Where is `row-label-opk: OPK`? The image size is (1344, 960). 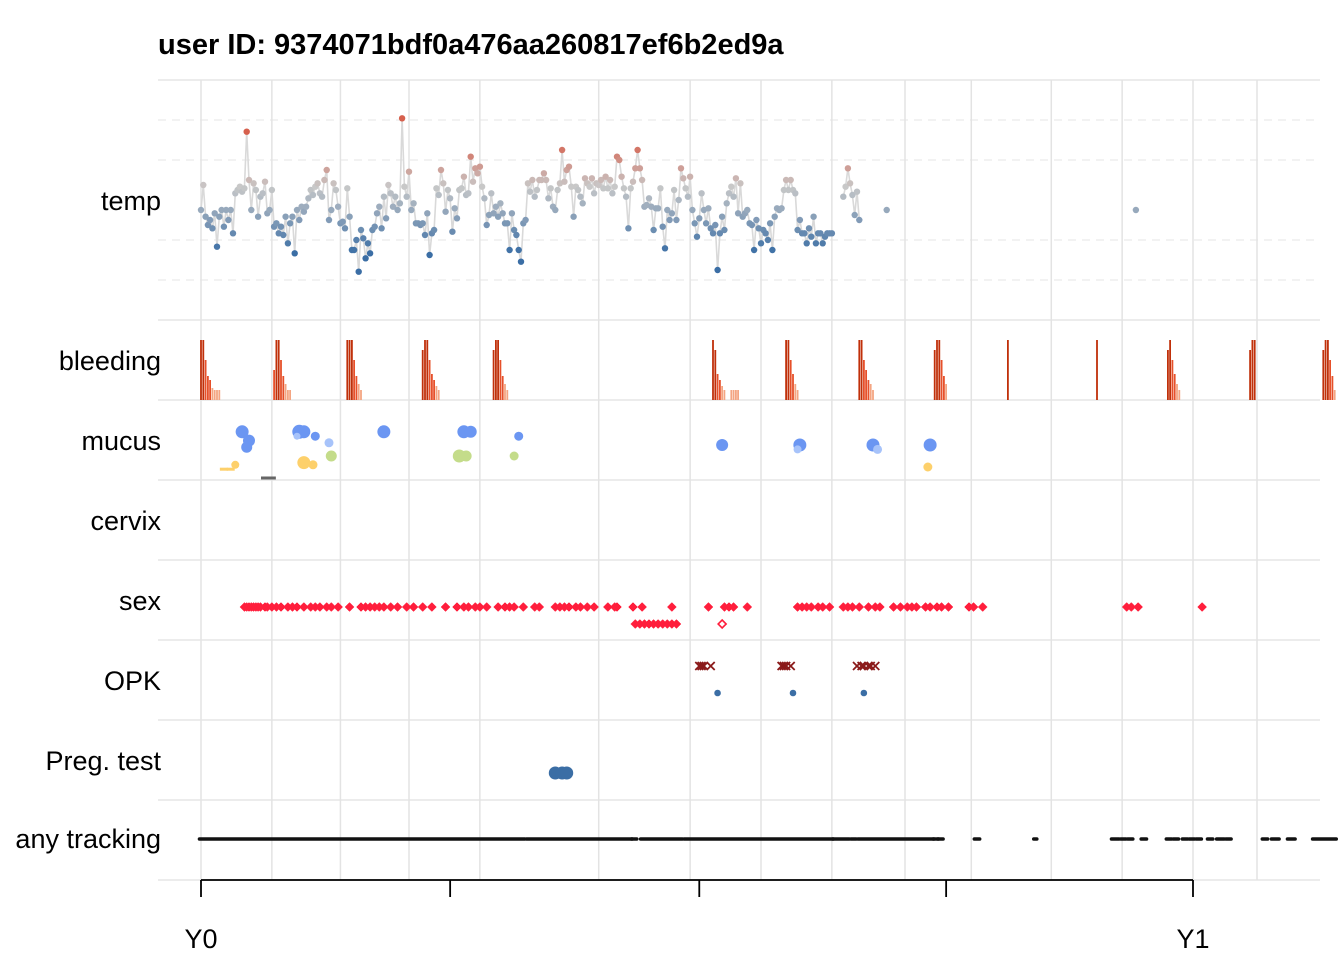
row-label-opk: OPK is located at coordinates (132, 681).